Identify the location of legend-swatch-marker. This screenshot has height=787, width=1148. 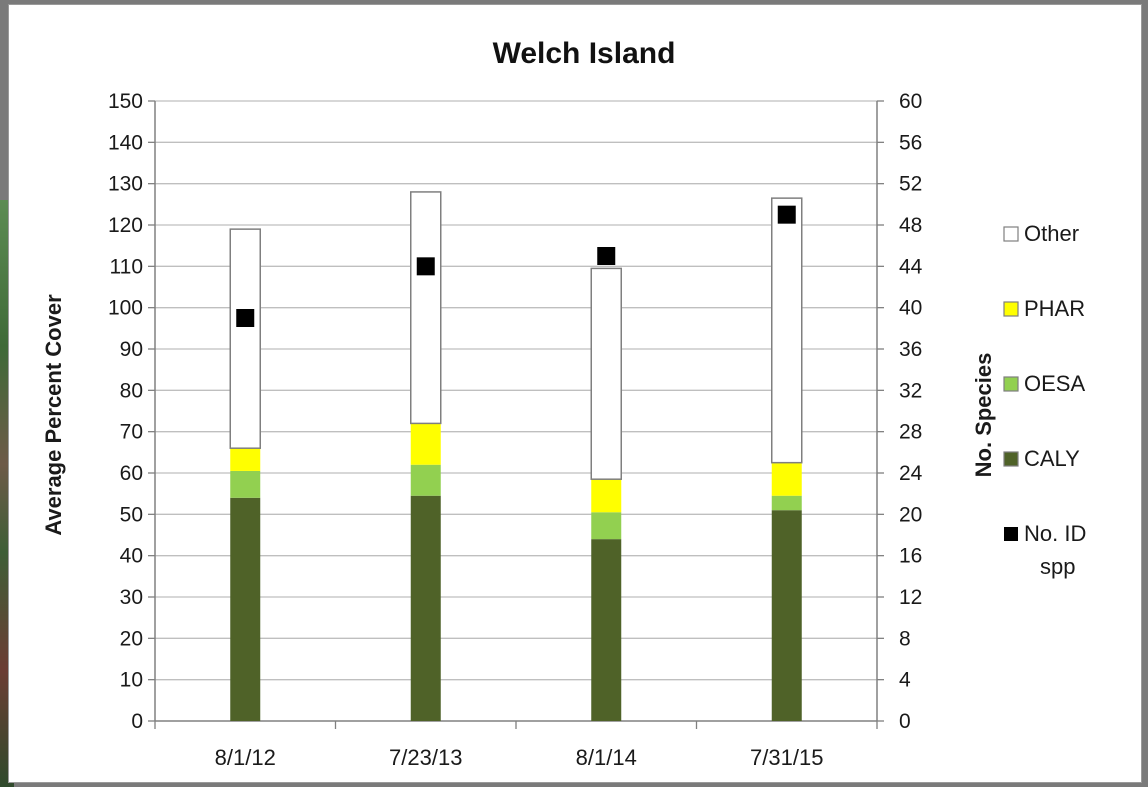
(1011, 534).